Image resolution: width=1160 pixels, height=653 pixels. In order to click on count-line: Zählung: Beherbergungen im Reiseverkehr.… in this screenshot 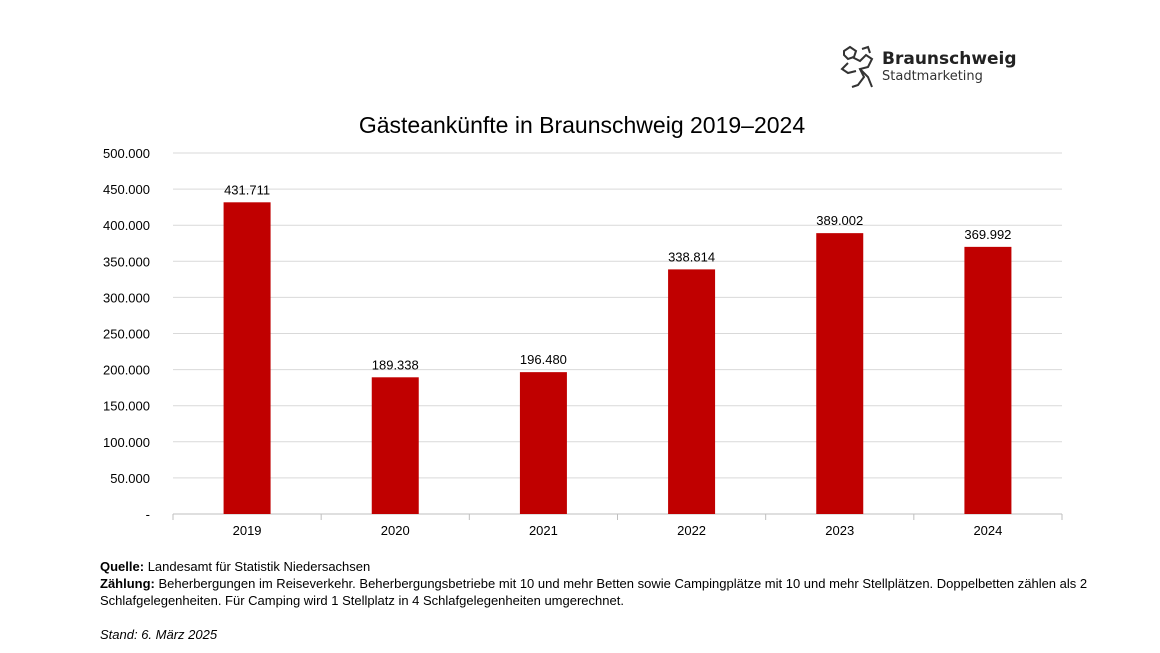, I will do `click(602, 592)`.